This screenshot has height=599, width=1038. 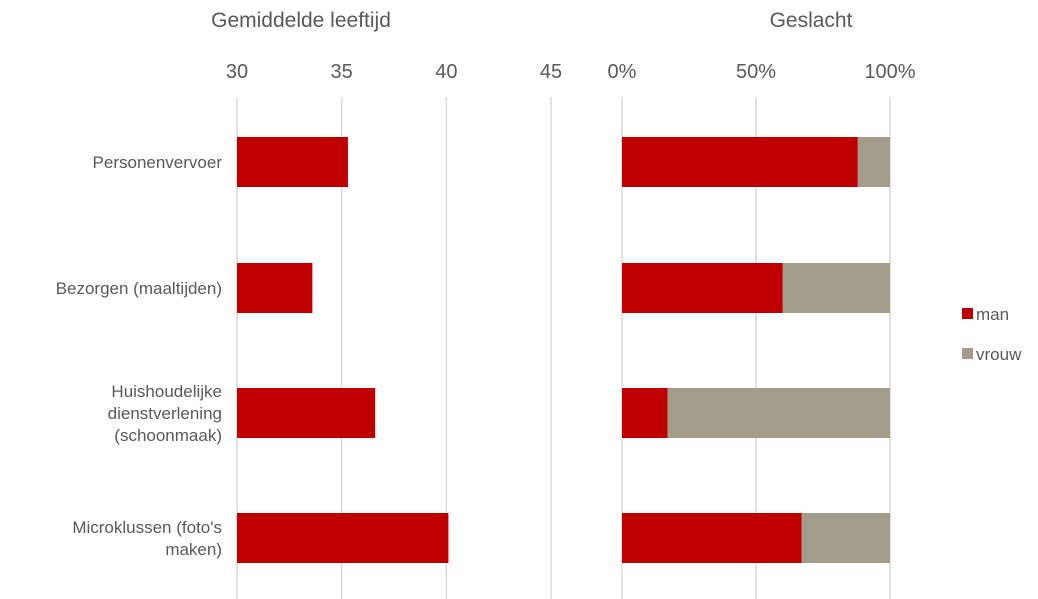 I want to click on age-chart-bars, so click(x=343, y=350).